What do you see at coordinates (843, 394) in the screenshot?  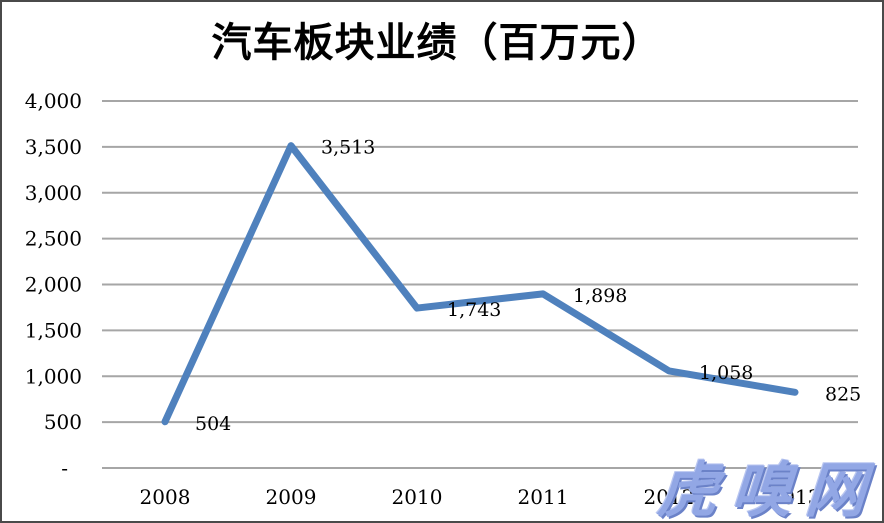 I see `data-point-label: 825` at bounding box center [843, 394].